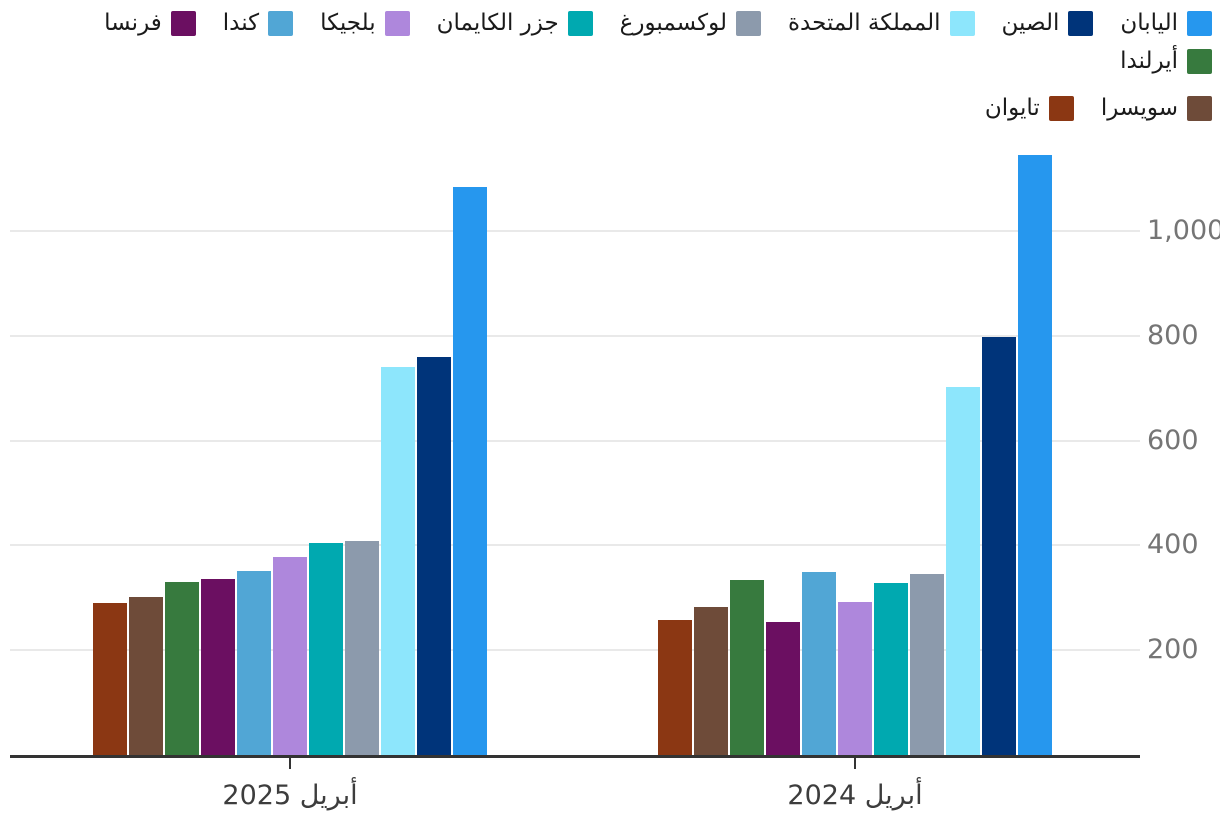  Describe the element at coordinates (855, 795) in the screenshot. I see `x-axis-label: أبريل 2024` at that location.